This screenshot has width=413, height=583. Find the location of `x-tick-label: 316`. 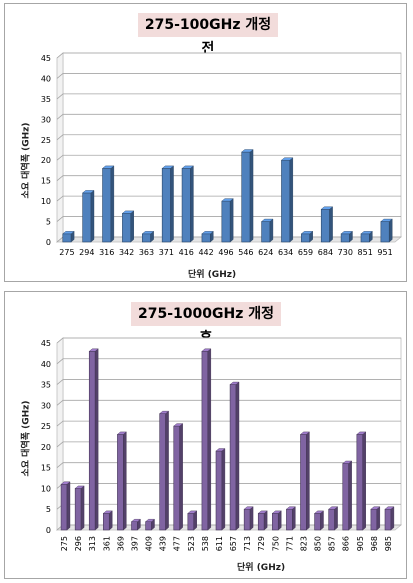

x-tick-label: 316 is located at coordinates (106, 252).